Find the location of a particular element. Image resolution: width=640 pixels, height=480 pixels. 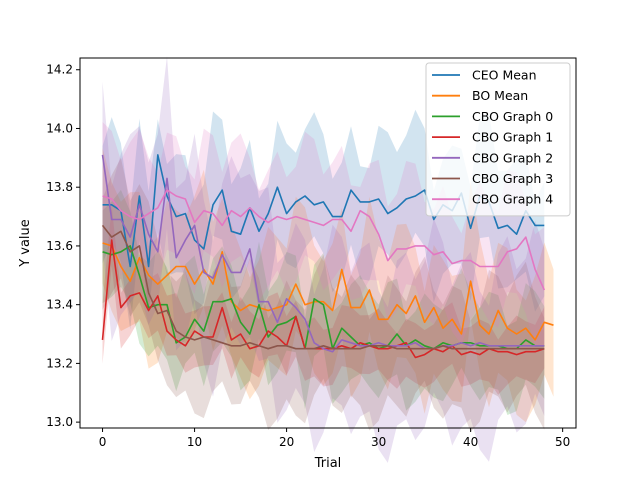

y-tick-label: 13.8 is located at coordinates (59, 187).